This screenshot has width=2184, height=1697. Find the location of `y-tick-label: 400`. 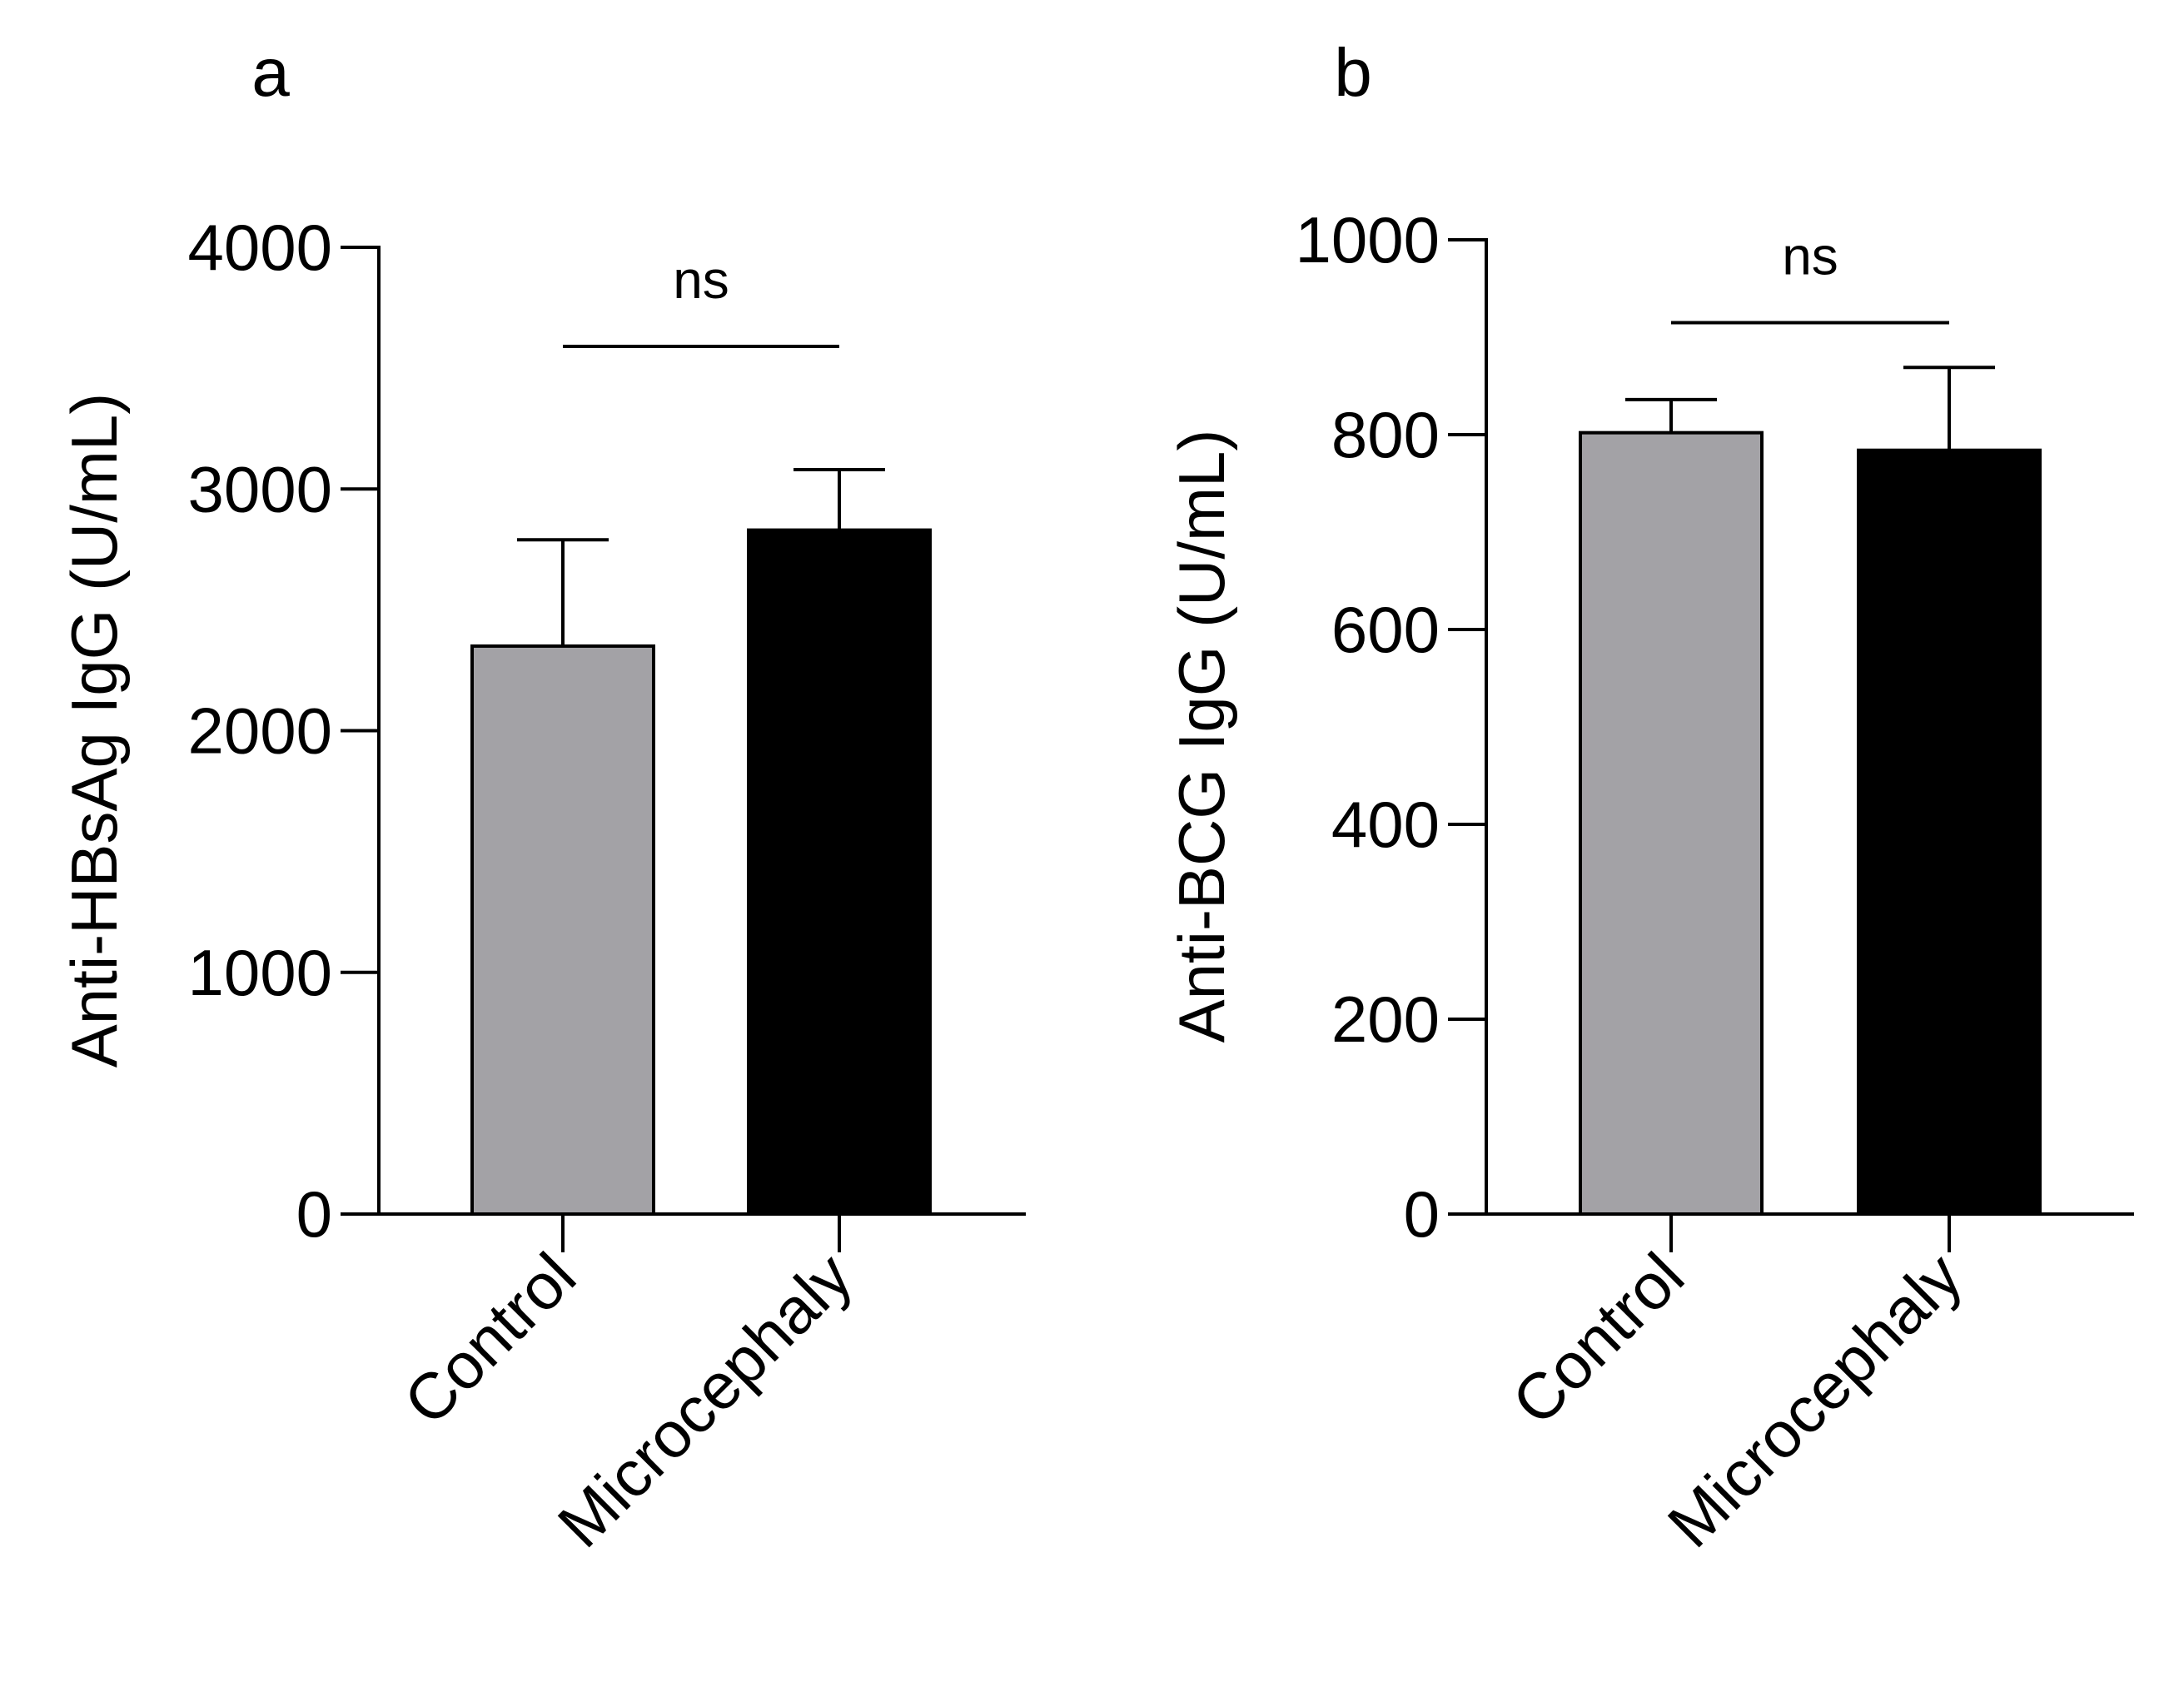

y-tick-label: 400 is located at coordinates (1385, 824).